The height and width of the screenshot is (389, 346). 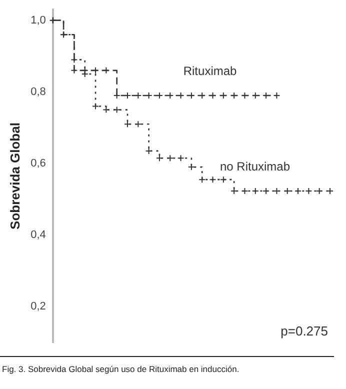 What do you see at coordinates (38, 306) in the screenshot?
I see `y-tick-label: 0,2` at bounding box center [38, 306].